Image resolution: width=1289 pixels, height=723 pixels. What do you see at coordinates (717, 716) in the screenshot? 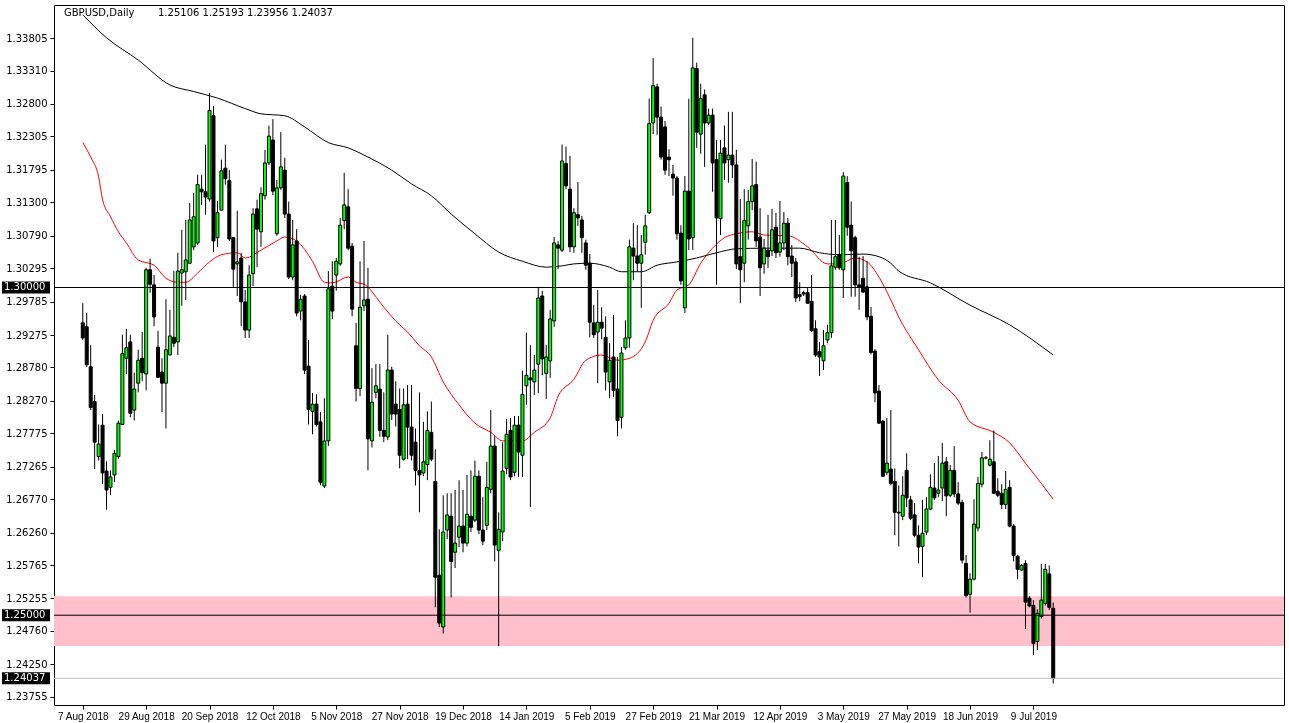
I see `x-tick-label: 21 Mar 2019` at bounding box center [717, 716].